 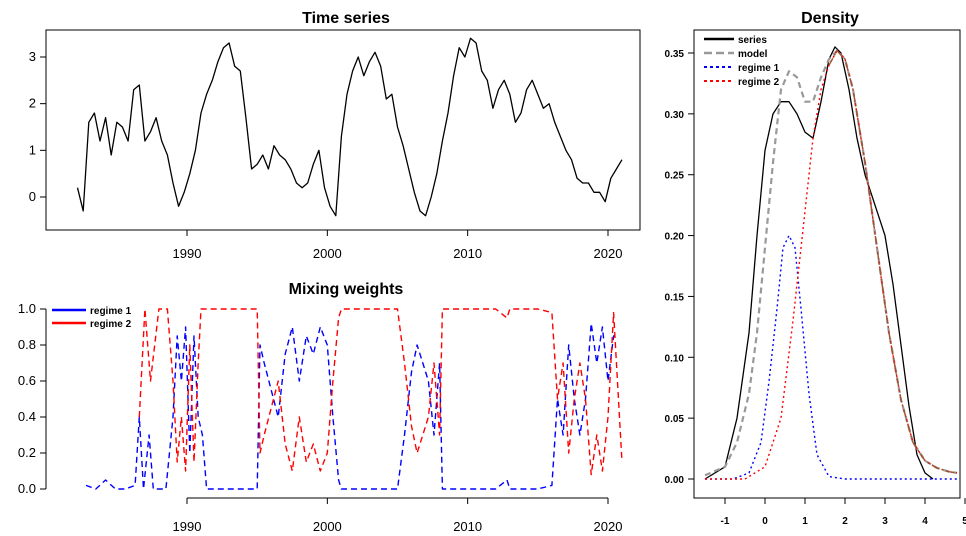 I want to click on y-tick-label: 0.35, so click(x=675, y=54).